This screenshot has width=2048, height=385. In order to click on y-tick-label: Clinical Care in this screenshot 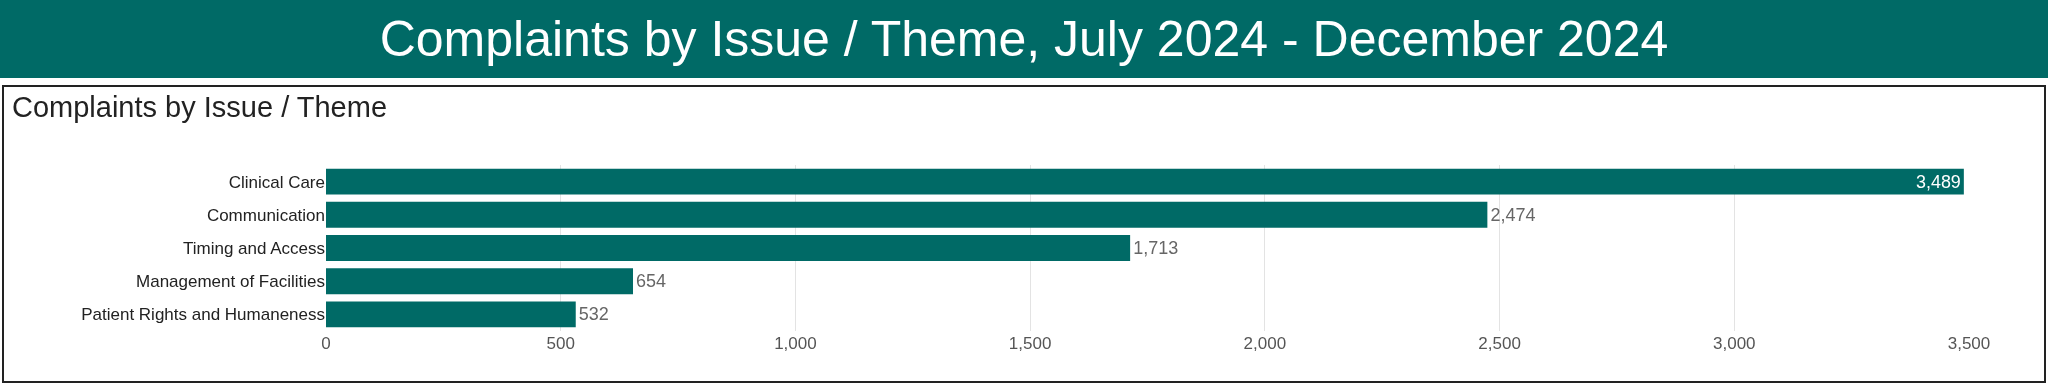, I will do `click(276, 182)`.